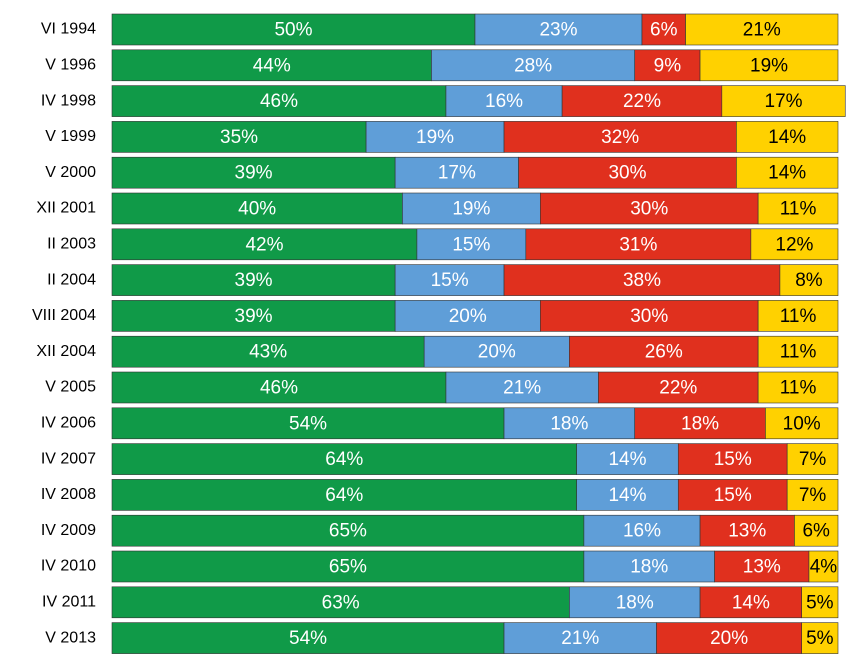 The image size is (854, 657). Describe the element at coordinates (70, 136) in the screenshot. I see `category-label: V 1999` at that location.